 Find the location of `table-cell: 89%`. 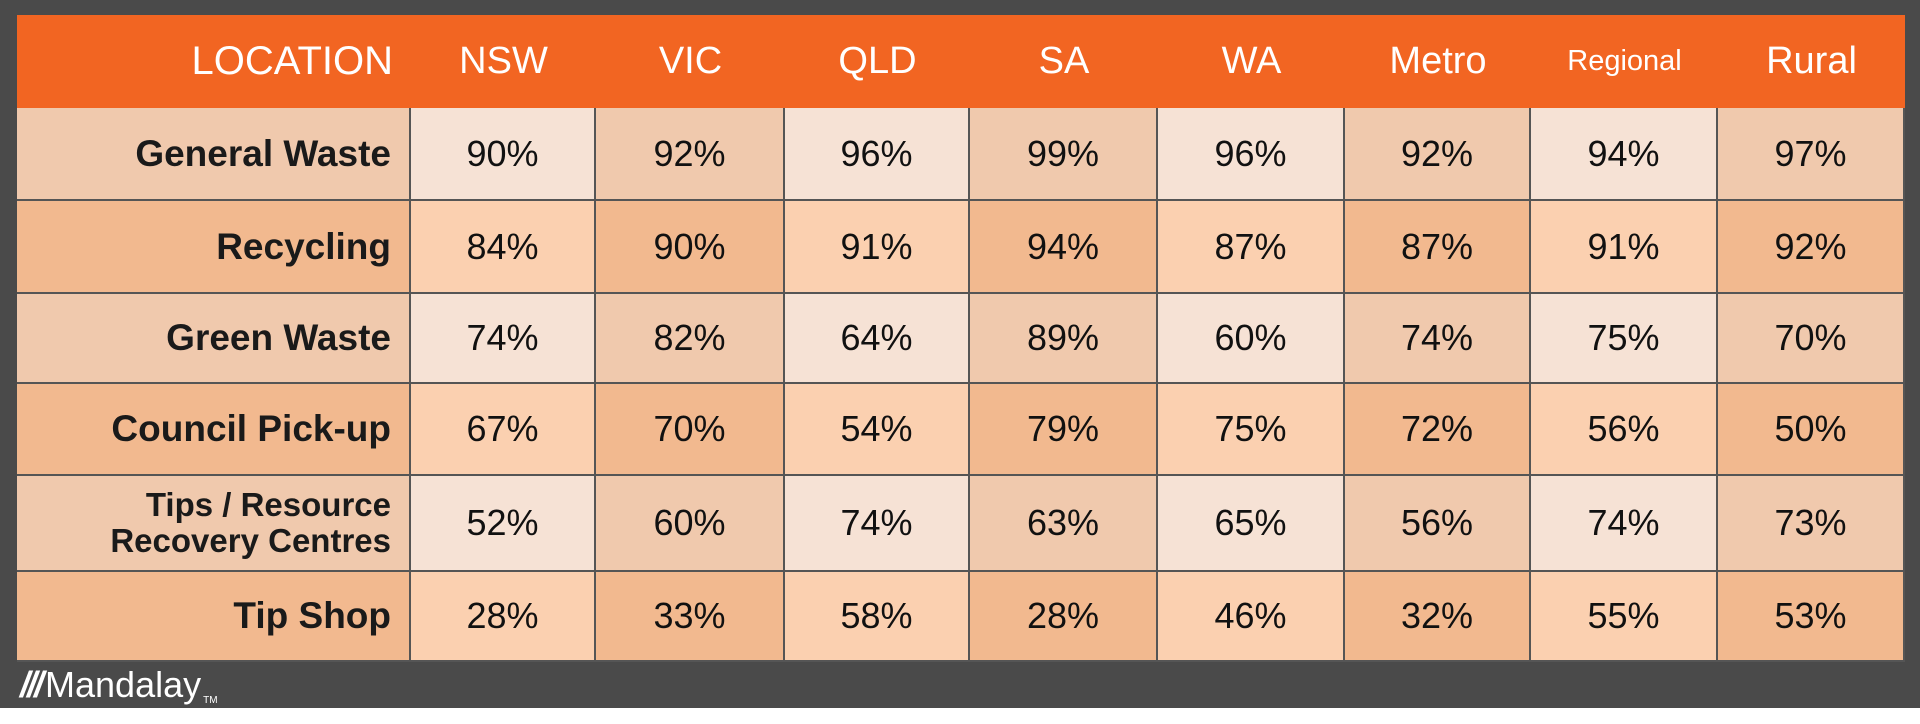

table-cell: 89% is located at coordinates (1064, 339).